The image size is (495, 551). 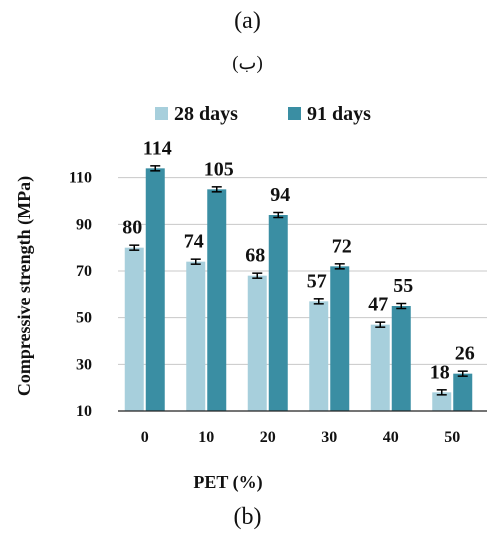 What do you see at coordinates (247, 63) in the screenshot?
I see `caption-arabic: (ب)` at bounding box center [247, 63].